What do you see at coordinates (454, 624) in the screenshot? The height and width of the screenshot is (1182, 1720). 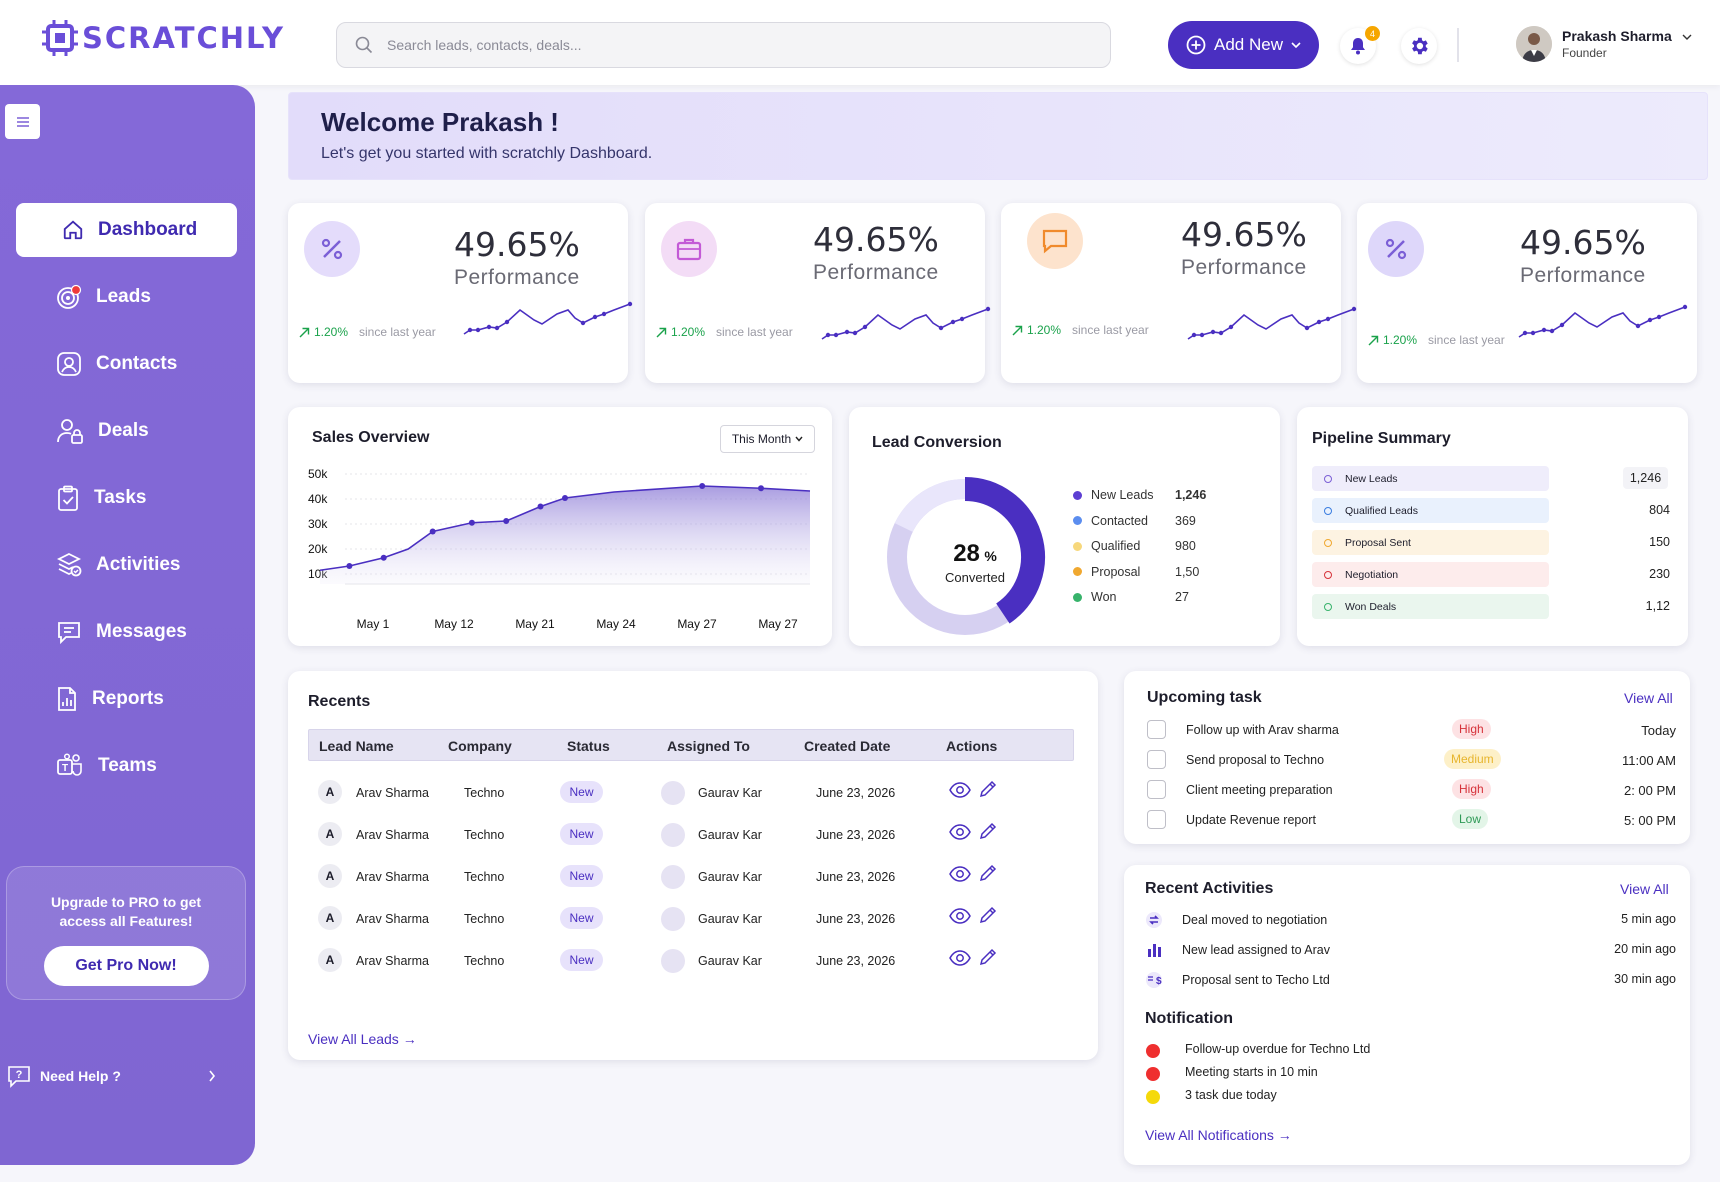 I see `x-tick-label: May 12` at bounding box center [454, 624].